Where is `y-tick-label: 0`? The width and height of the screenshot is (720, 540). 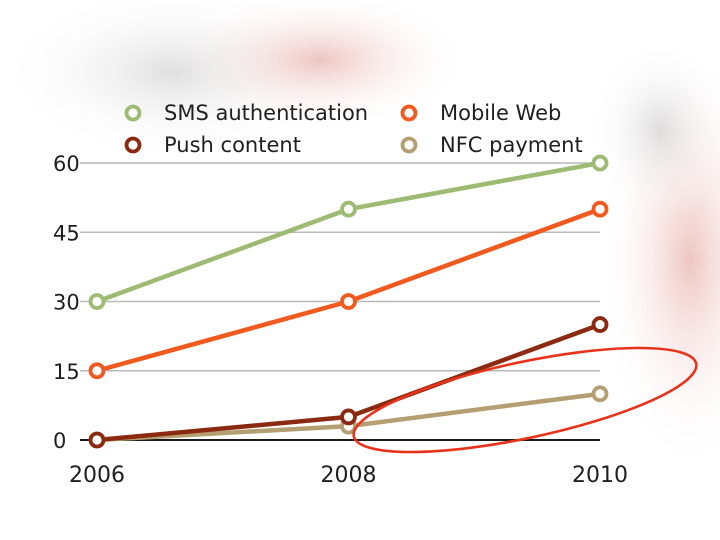
y-tick-label: 0 is located at coordinates (59, 441).